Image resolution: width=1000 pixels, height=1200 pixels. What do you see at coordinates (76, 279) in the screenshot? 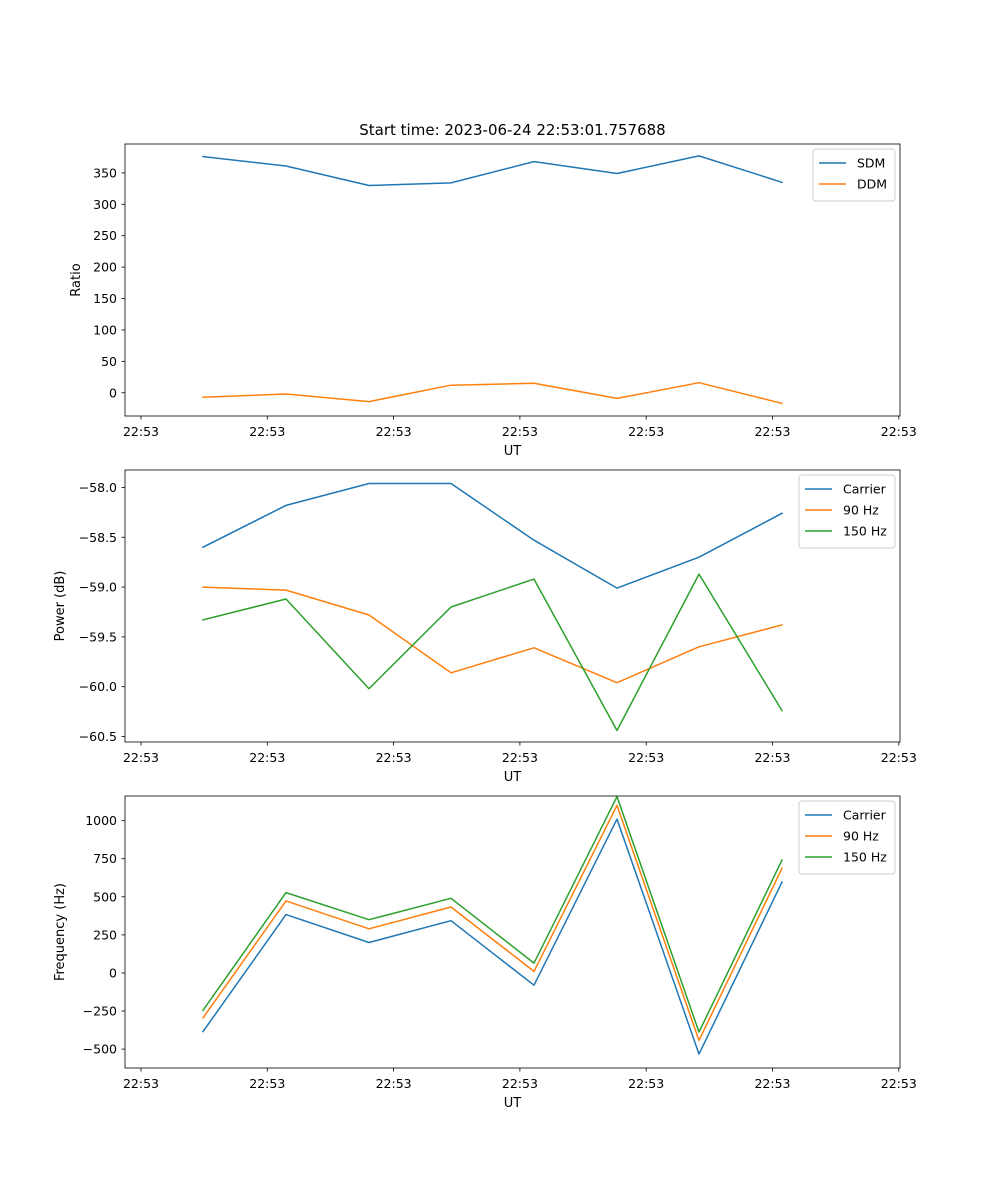
I see `y-axis-label: Ratio` at bounding box center [76, 279].